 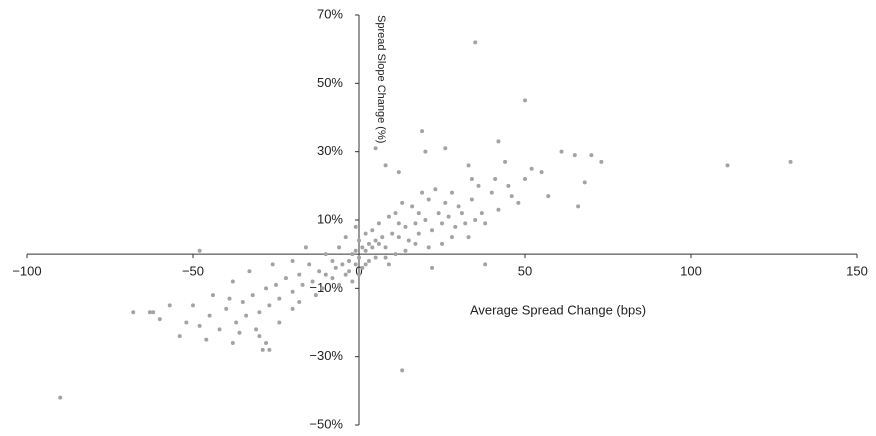 I want to click on y-tick-label: −30%, so click(x=326, y=355).